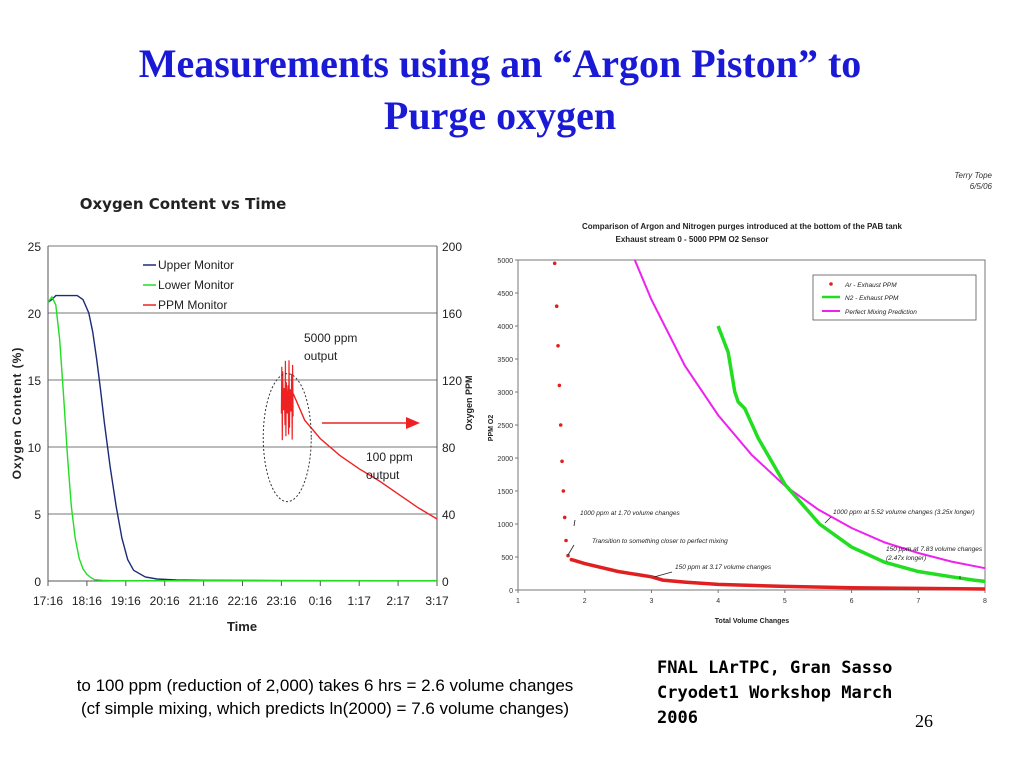 Image resolution: width=1024 pixels, height=768 pixels. What do you see at coordinates (831, 284) in the screenshot?
I see `legend-swatch-ar` at bounding box center [831, 284].